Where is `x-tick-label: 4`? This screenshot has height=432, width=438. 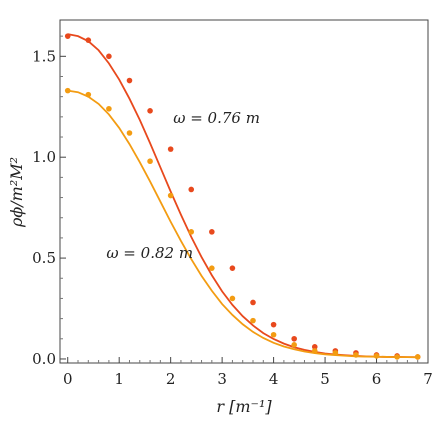
x-tick-label: 4 is located at coordinates (274, 379).